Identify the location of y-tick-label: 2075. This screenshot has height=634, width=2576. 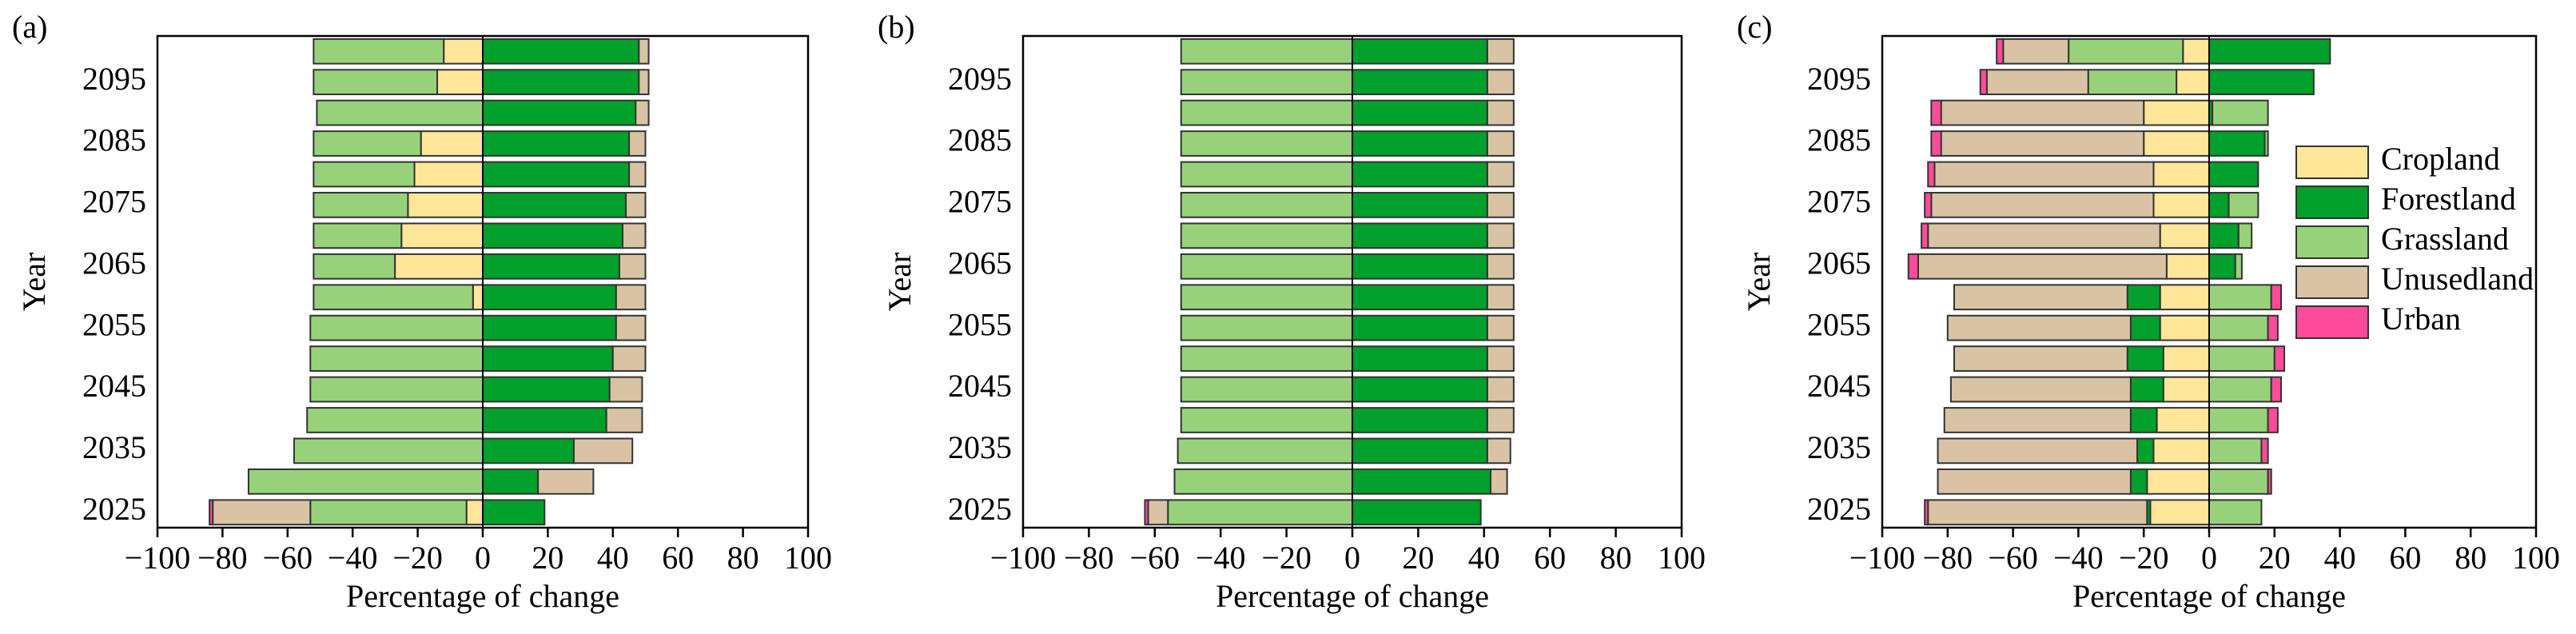
(114, 202).